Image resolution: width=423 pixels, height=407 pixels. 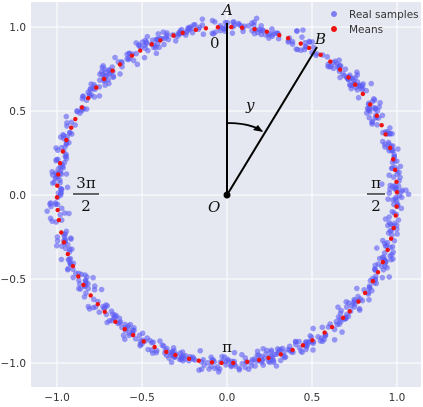 What do you see at coordinates (86, 183) in the screenshot?
I see `angle-label-three-pi-half-num: 3π` at bounding box center [86, 183].